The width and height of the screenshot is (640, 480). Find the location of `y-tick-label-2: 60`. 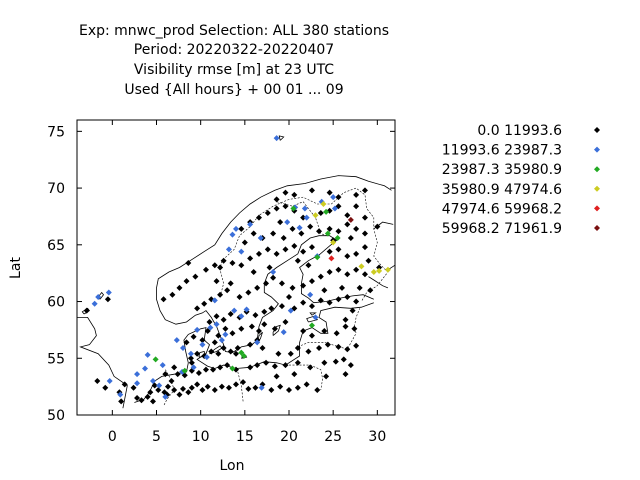

y-tick-label-2: 60 is located at coordinates (56, 303).